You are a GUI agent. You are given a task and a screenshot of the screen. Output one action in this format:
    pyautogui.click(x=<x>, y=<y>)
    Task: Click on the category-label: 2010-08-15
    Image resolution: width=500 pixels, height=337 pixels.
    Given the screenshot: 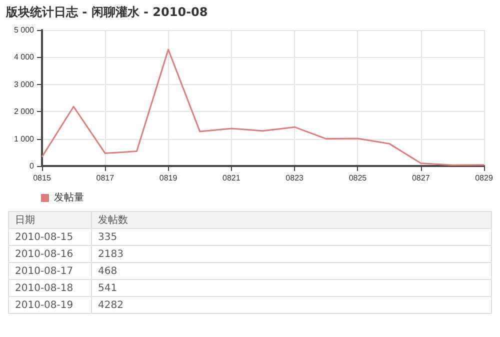 What is the action you would take?
    pyautogui.click(x=50, y=237)
    